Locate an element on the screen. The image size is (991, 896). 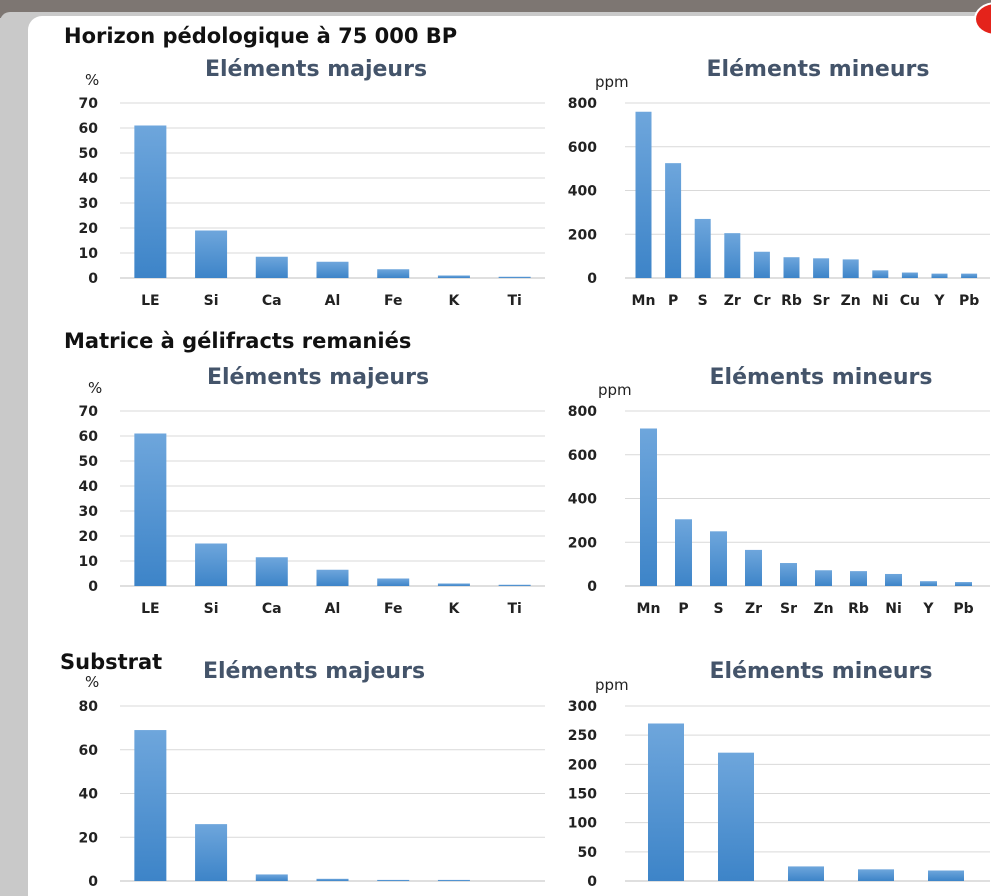
x-category-label: Fe is located at coordinates (393, 609).